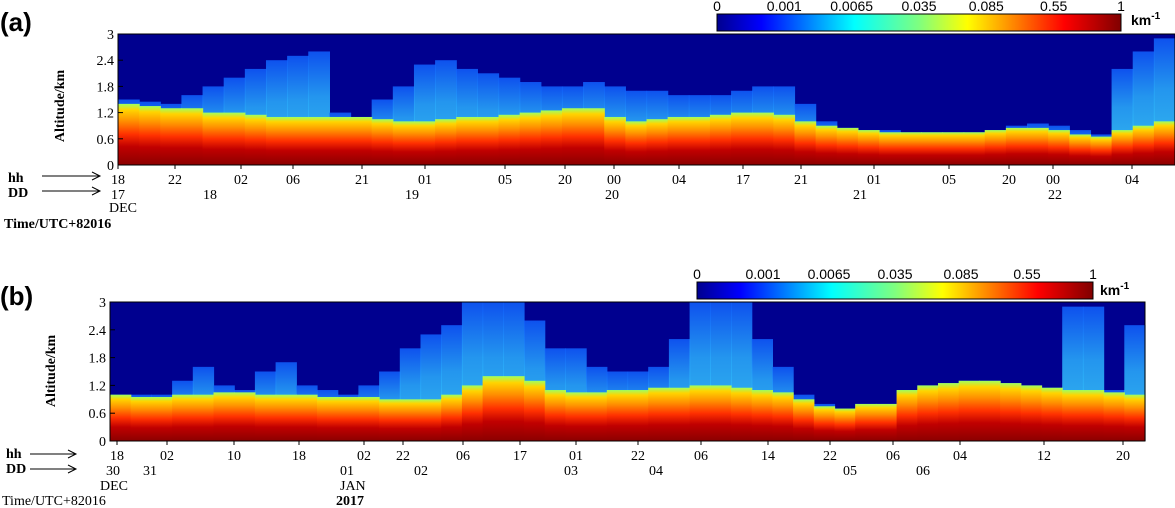 Image resolution: width=1175 pixels, height=508 pixels. I want to click on panel-b-y-ticks: 0 0.6 1.2 1.8 2.4 3, so click(102, 373).